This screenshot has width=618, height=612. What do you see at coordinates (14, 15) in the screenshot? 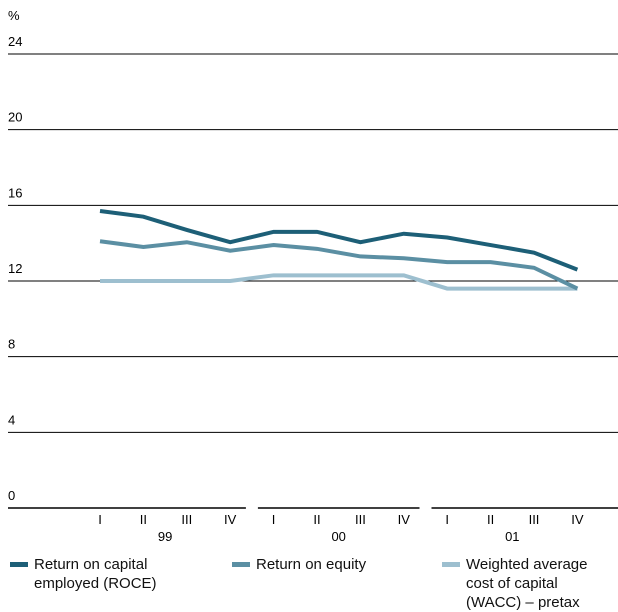
I see `y-unit: %` at bounding box center [14, 15].